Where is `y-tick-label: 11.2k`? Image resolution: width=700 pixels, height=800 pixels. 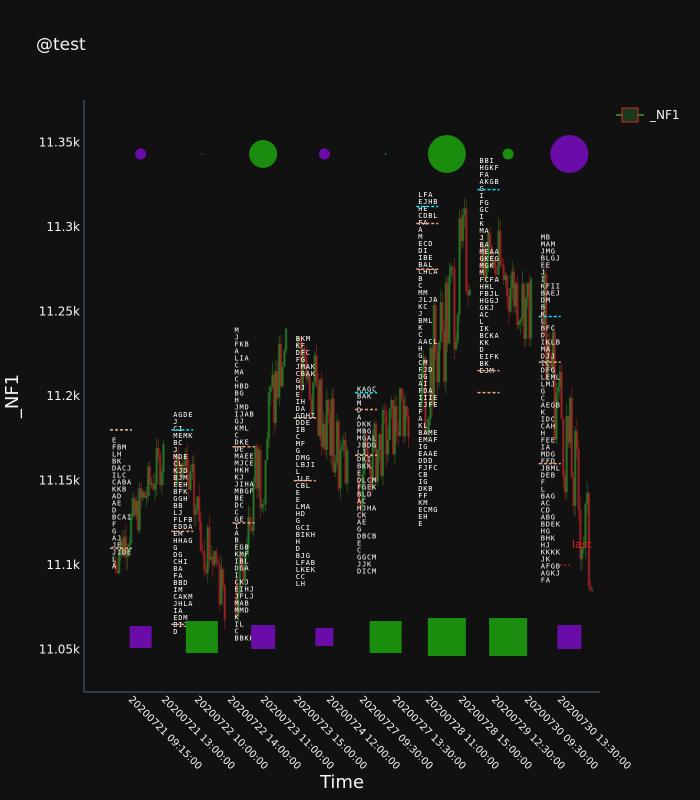
y-tick-label: 11.2k is located at coordinates (63, 396).